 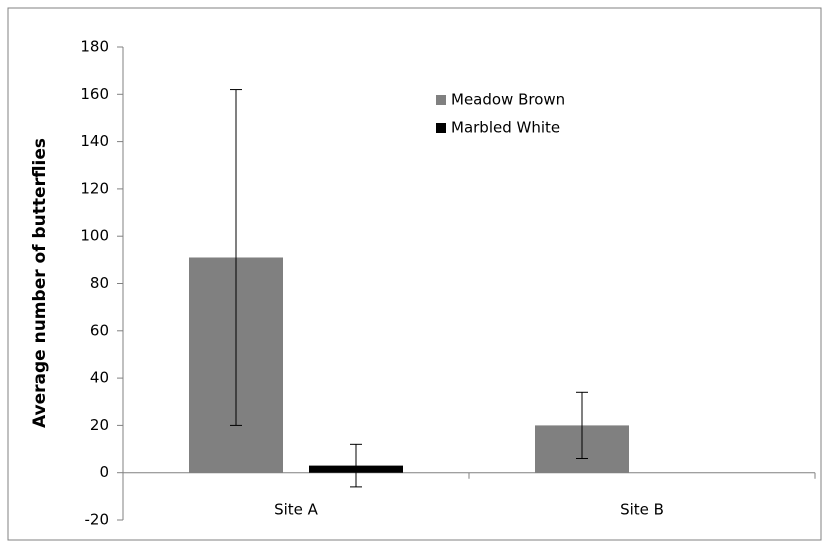 What do you see at coordinates (94, 47) in the screenshot?
I see `y-tick-label: 180` at bounding box center [94, 47].